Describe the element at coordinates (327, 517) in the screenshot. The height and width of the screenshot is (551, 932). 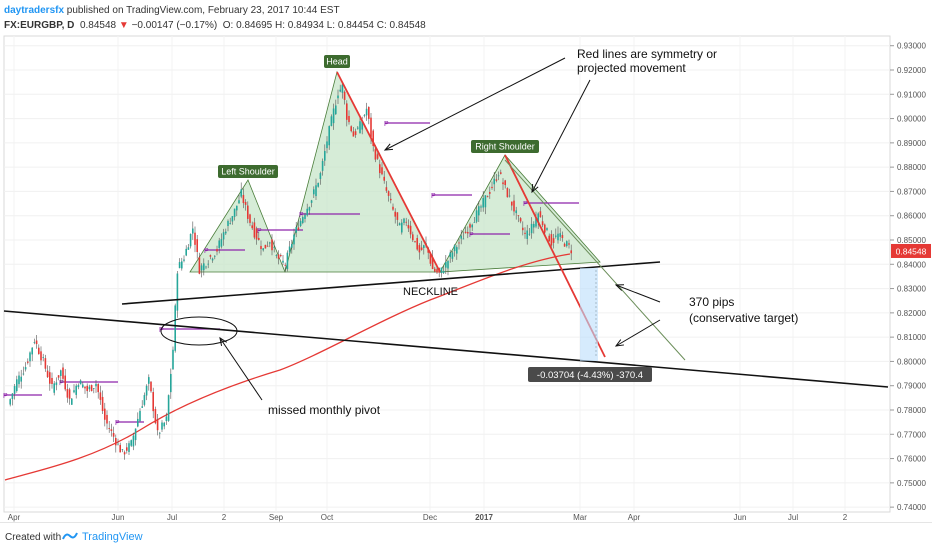
I see `x-tick-label: Oct` at that location.